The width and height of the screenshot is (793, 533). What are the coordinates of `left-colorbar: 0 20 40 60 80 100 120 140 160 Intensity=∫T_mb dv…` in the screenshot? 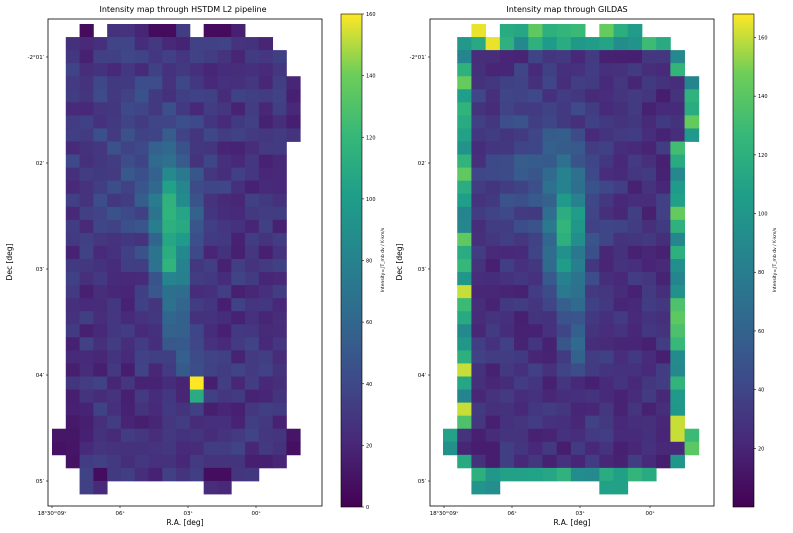 It's located at (363, 261).